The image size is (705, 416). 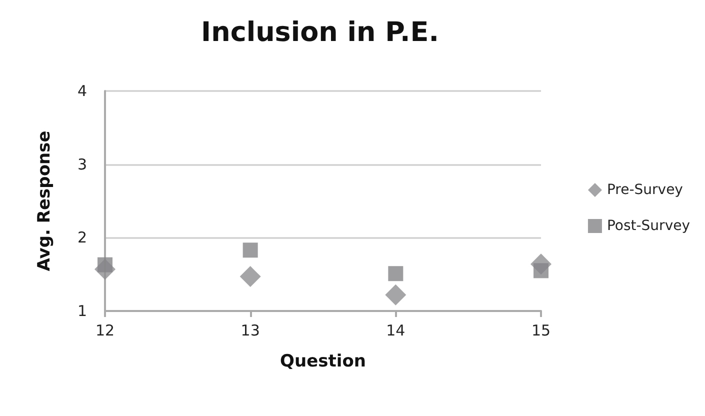 What do you see at coordinates (541, 331) in the screenshot?
I see `x-tick-label: 15` at bounding box center [541, 331].